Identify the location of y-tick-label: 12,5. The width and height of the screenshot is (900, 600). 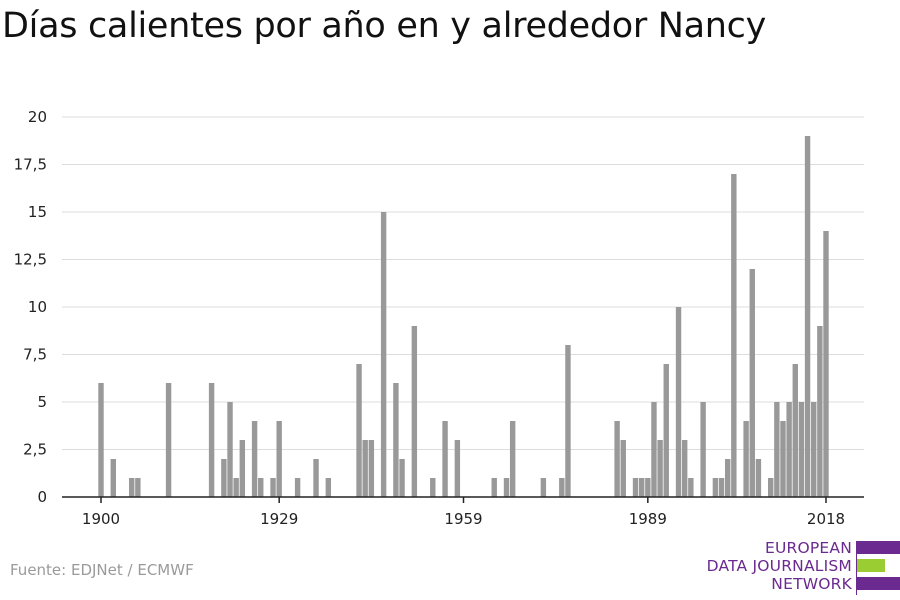
(30, 260).